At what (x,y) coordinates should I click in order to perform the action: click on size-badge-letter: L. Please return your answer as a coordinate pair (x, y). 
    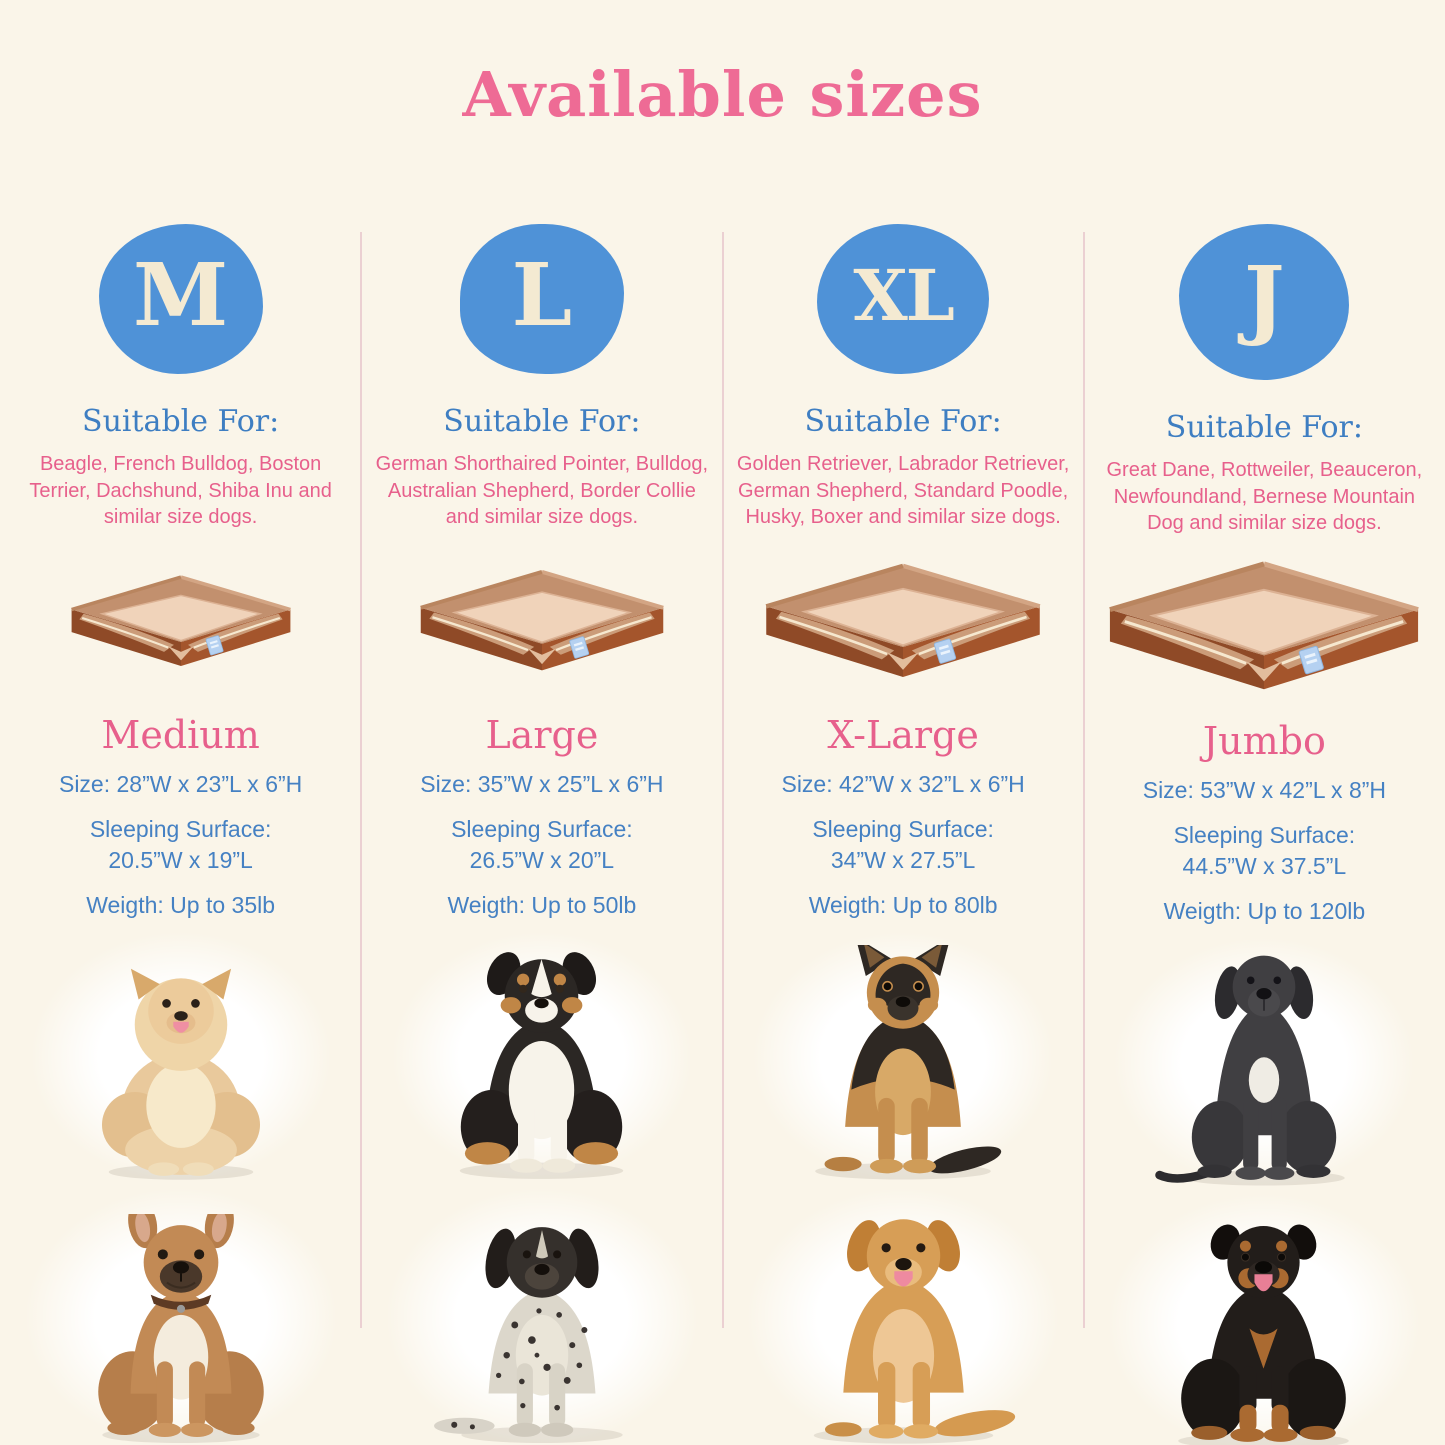
    Looking at the image, I should click on (542, 295).